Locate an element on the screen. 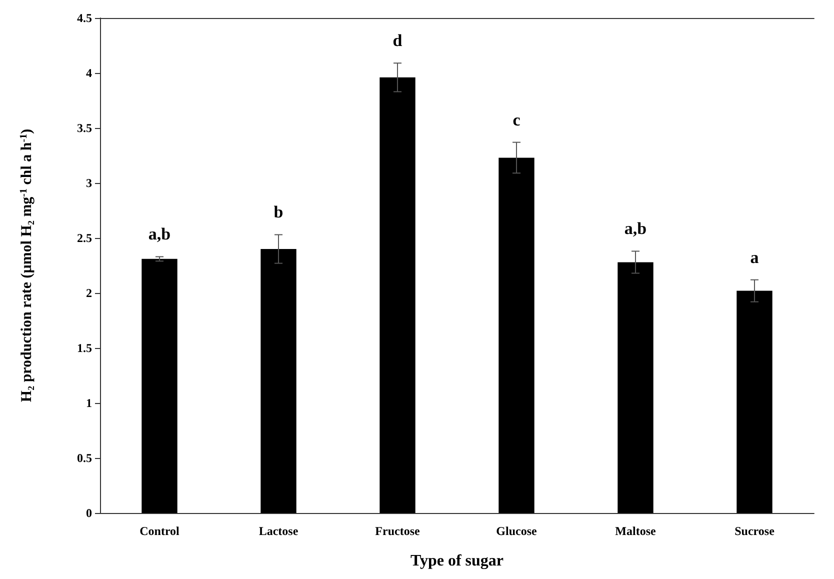  y-tick-label: 2.5 is located at coordinates (84, 238).